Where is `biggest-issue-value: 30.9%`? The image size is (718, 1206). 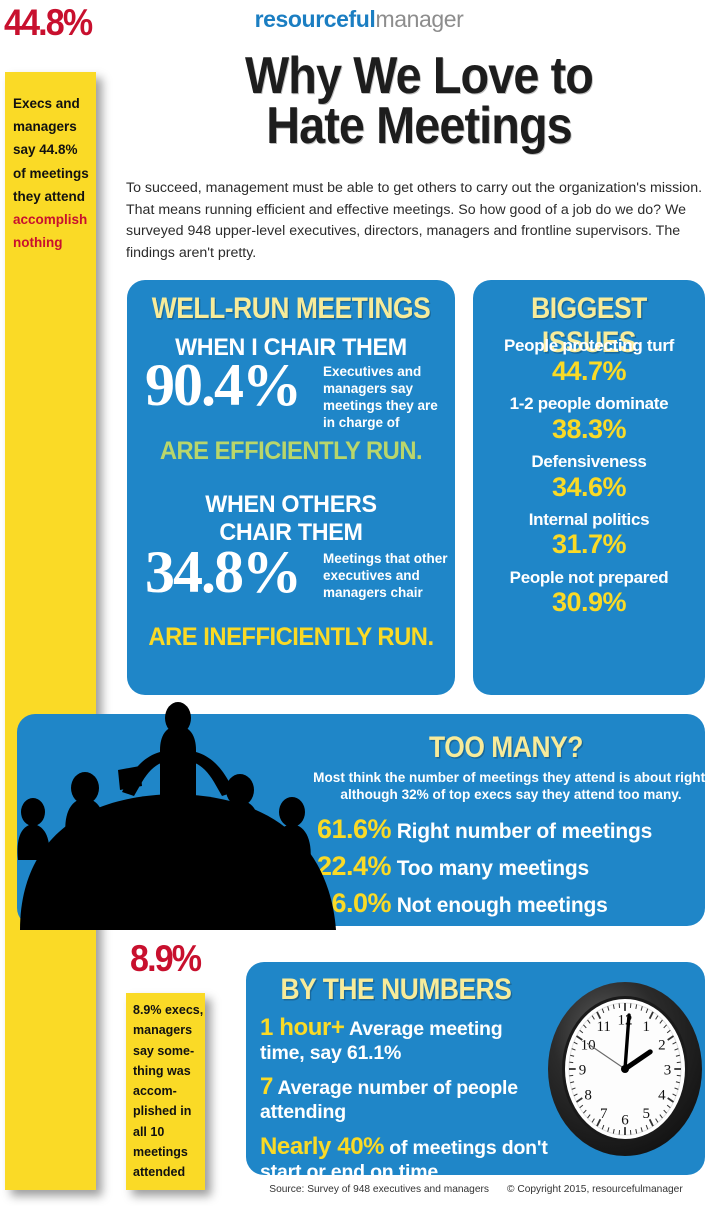
biggest-issue-value: 30.9% is located at coordinates (589, 602).